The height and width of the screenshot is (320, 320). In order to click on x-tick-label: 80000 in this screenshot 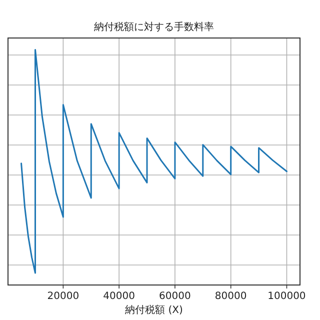, I will do `click(230, 296)`.